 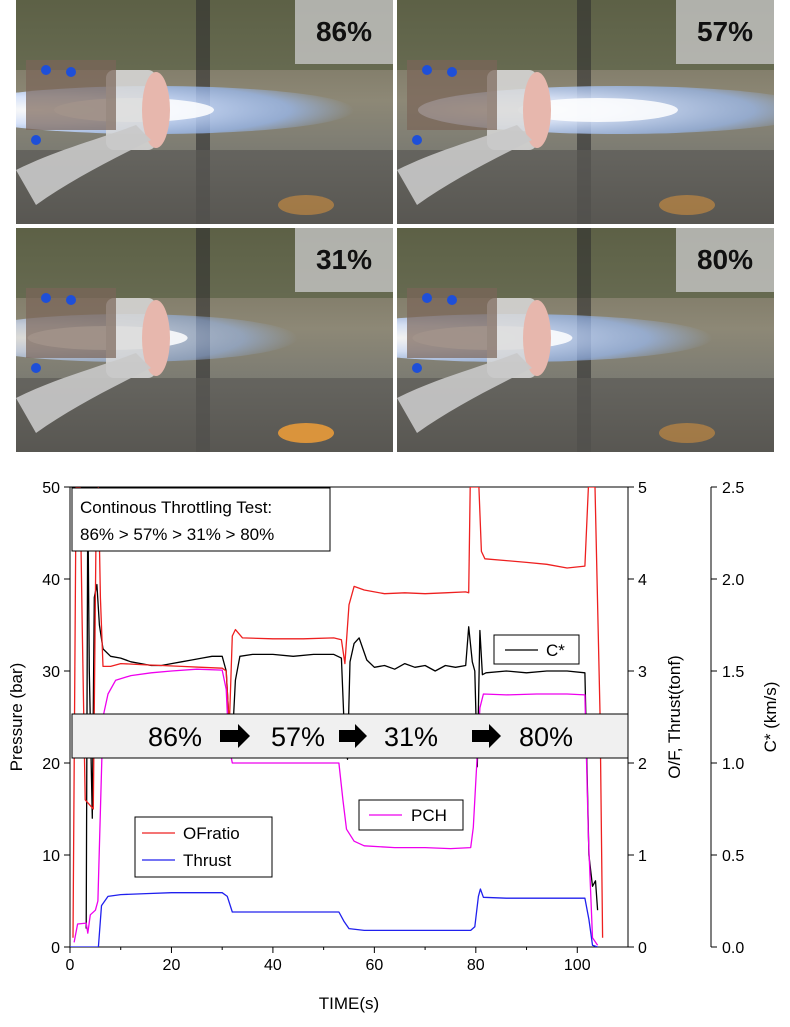 What do you see at coordinates (298, 737) in the screenshot?
I see `band-label: 57%` at bounding box center [298, 737].